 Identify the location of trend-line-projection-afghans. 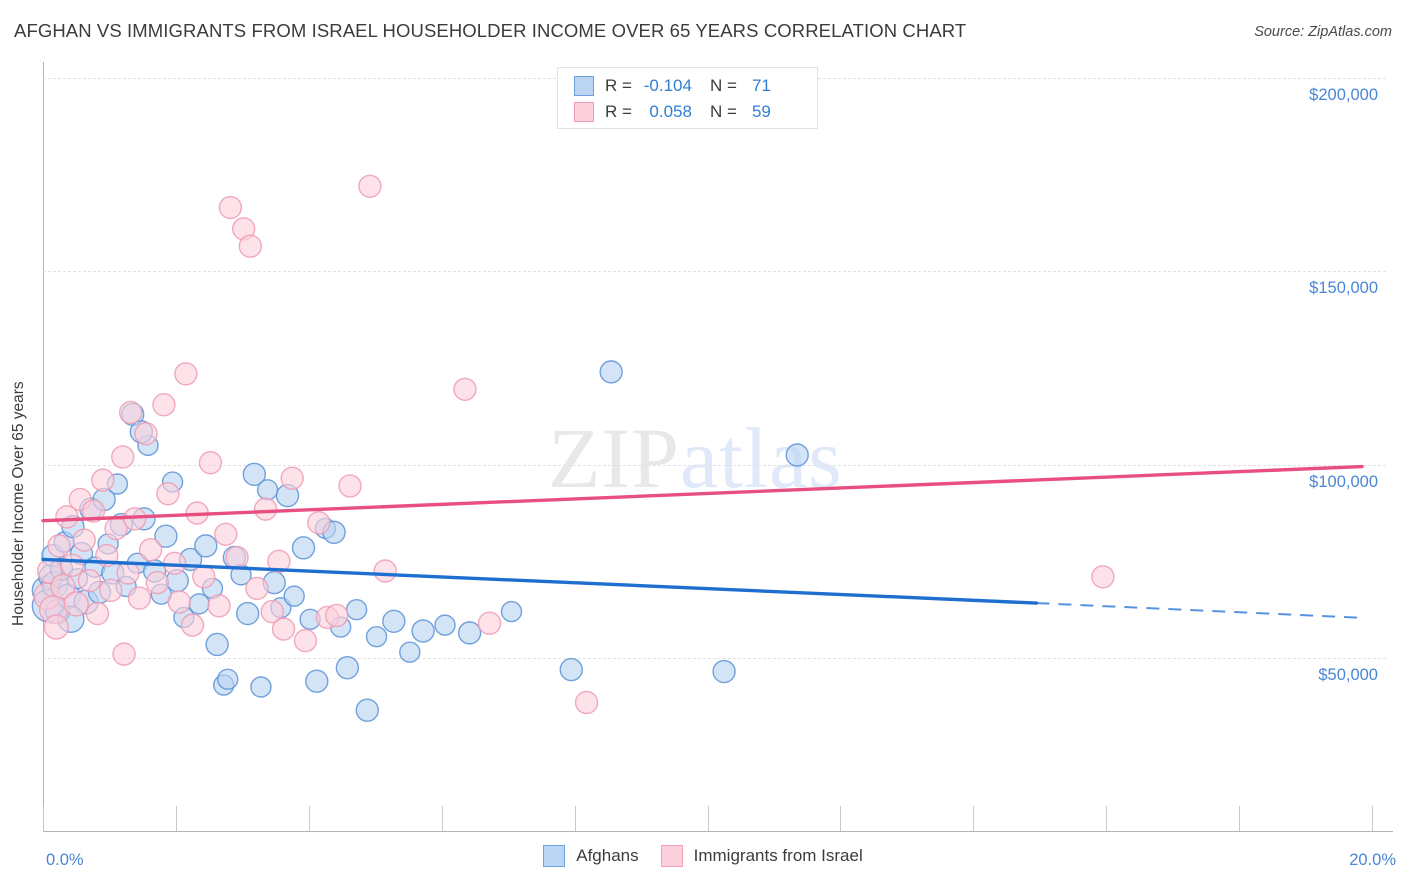
(1199, 610).